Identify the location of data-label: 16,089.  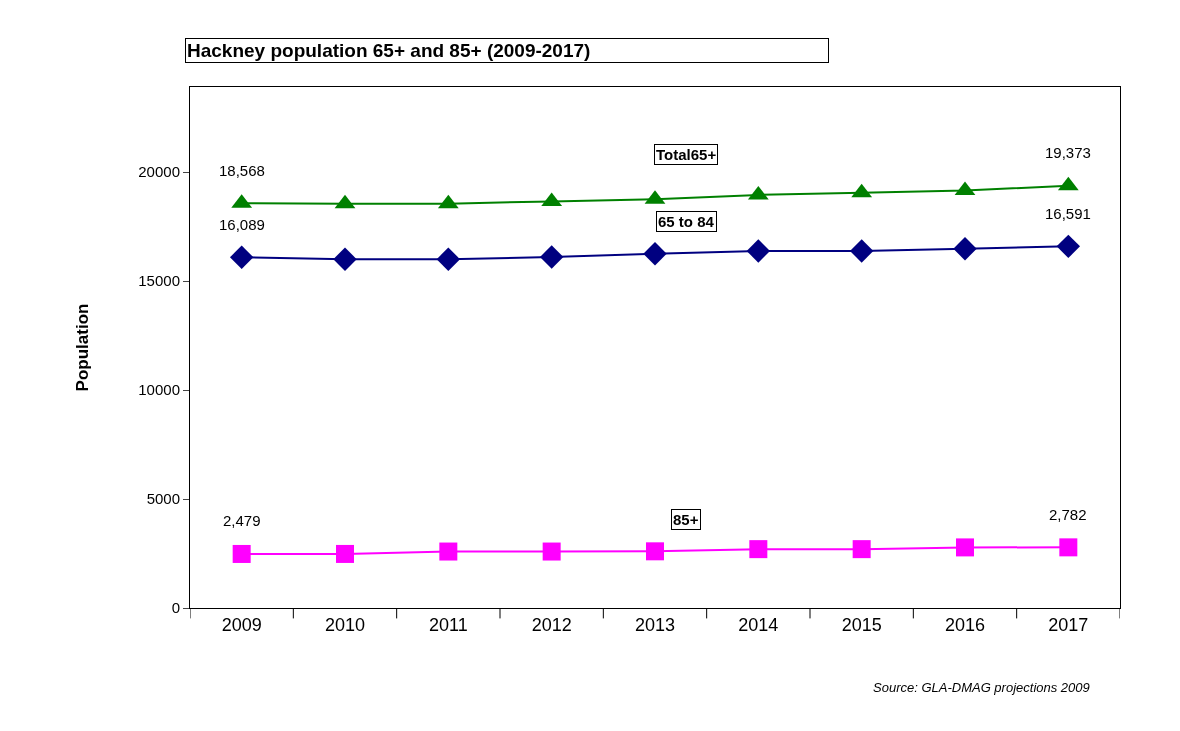
(242, 224).